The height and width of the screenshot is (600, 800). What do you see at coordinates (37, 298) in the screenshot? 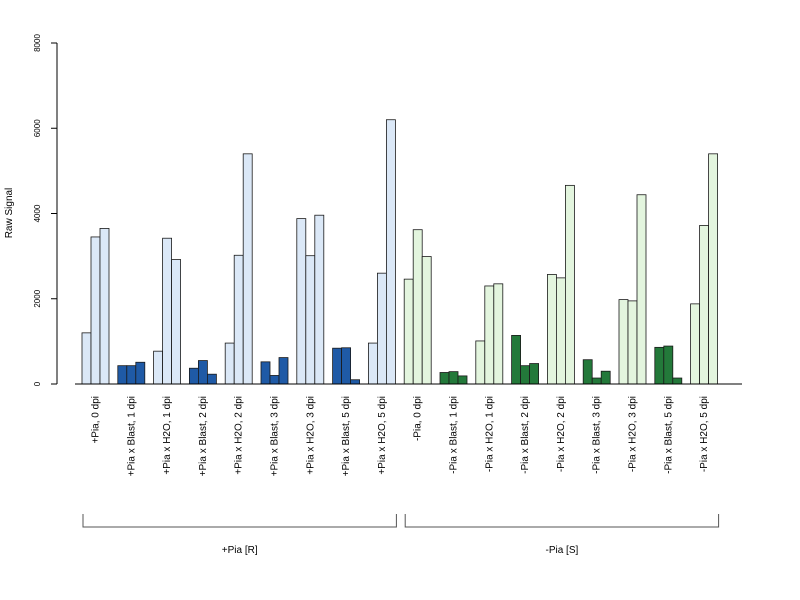
I see `y-tick-label: 2000` at bounding box center [37, 298].